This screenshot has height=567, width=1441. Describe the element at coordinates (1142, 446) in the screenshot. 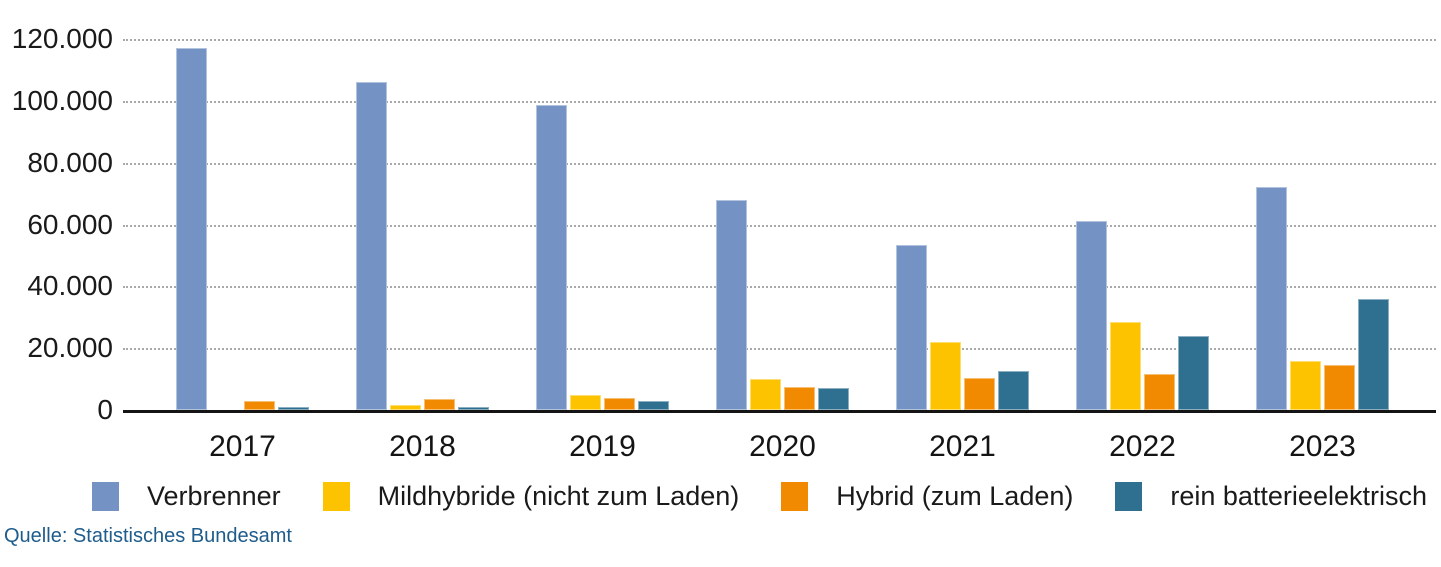

I see `x-tick-label-2022: 2022` at that location.